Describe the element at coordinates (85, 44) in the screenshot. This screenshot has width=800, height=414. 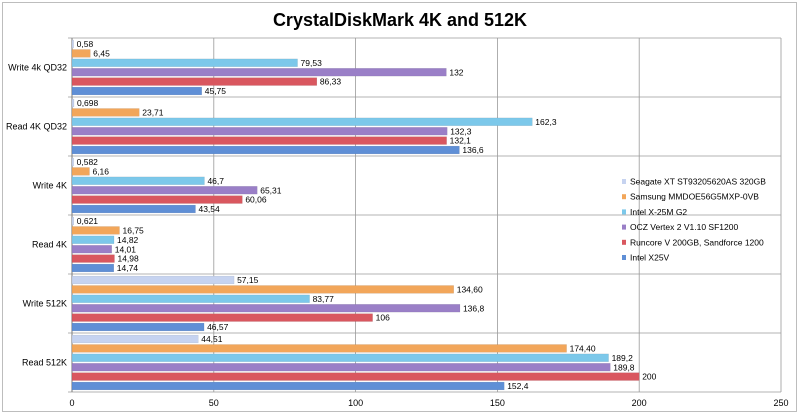
I see `data-label: 0,58` at that location.